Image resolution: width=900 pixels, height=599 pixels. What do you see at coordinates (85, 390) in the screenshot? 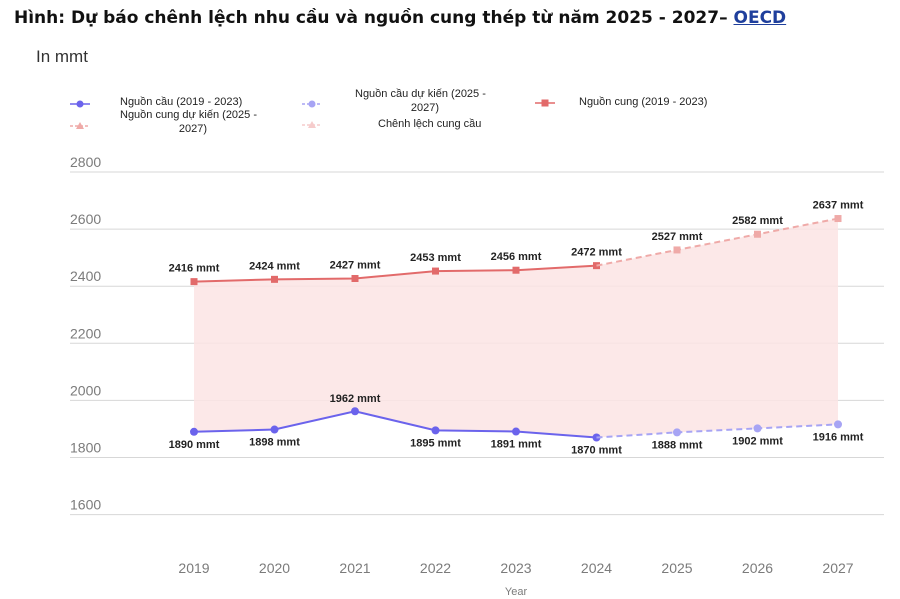
I see `y-tick-label: 2000` at bounding box center [85, 390].